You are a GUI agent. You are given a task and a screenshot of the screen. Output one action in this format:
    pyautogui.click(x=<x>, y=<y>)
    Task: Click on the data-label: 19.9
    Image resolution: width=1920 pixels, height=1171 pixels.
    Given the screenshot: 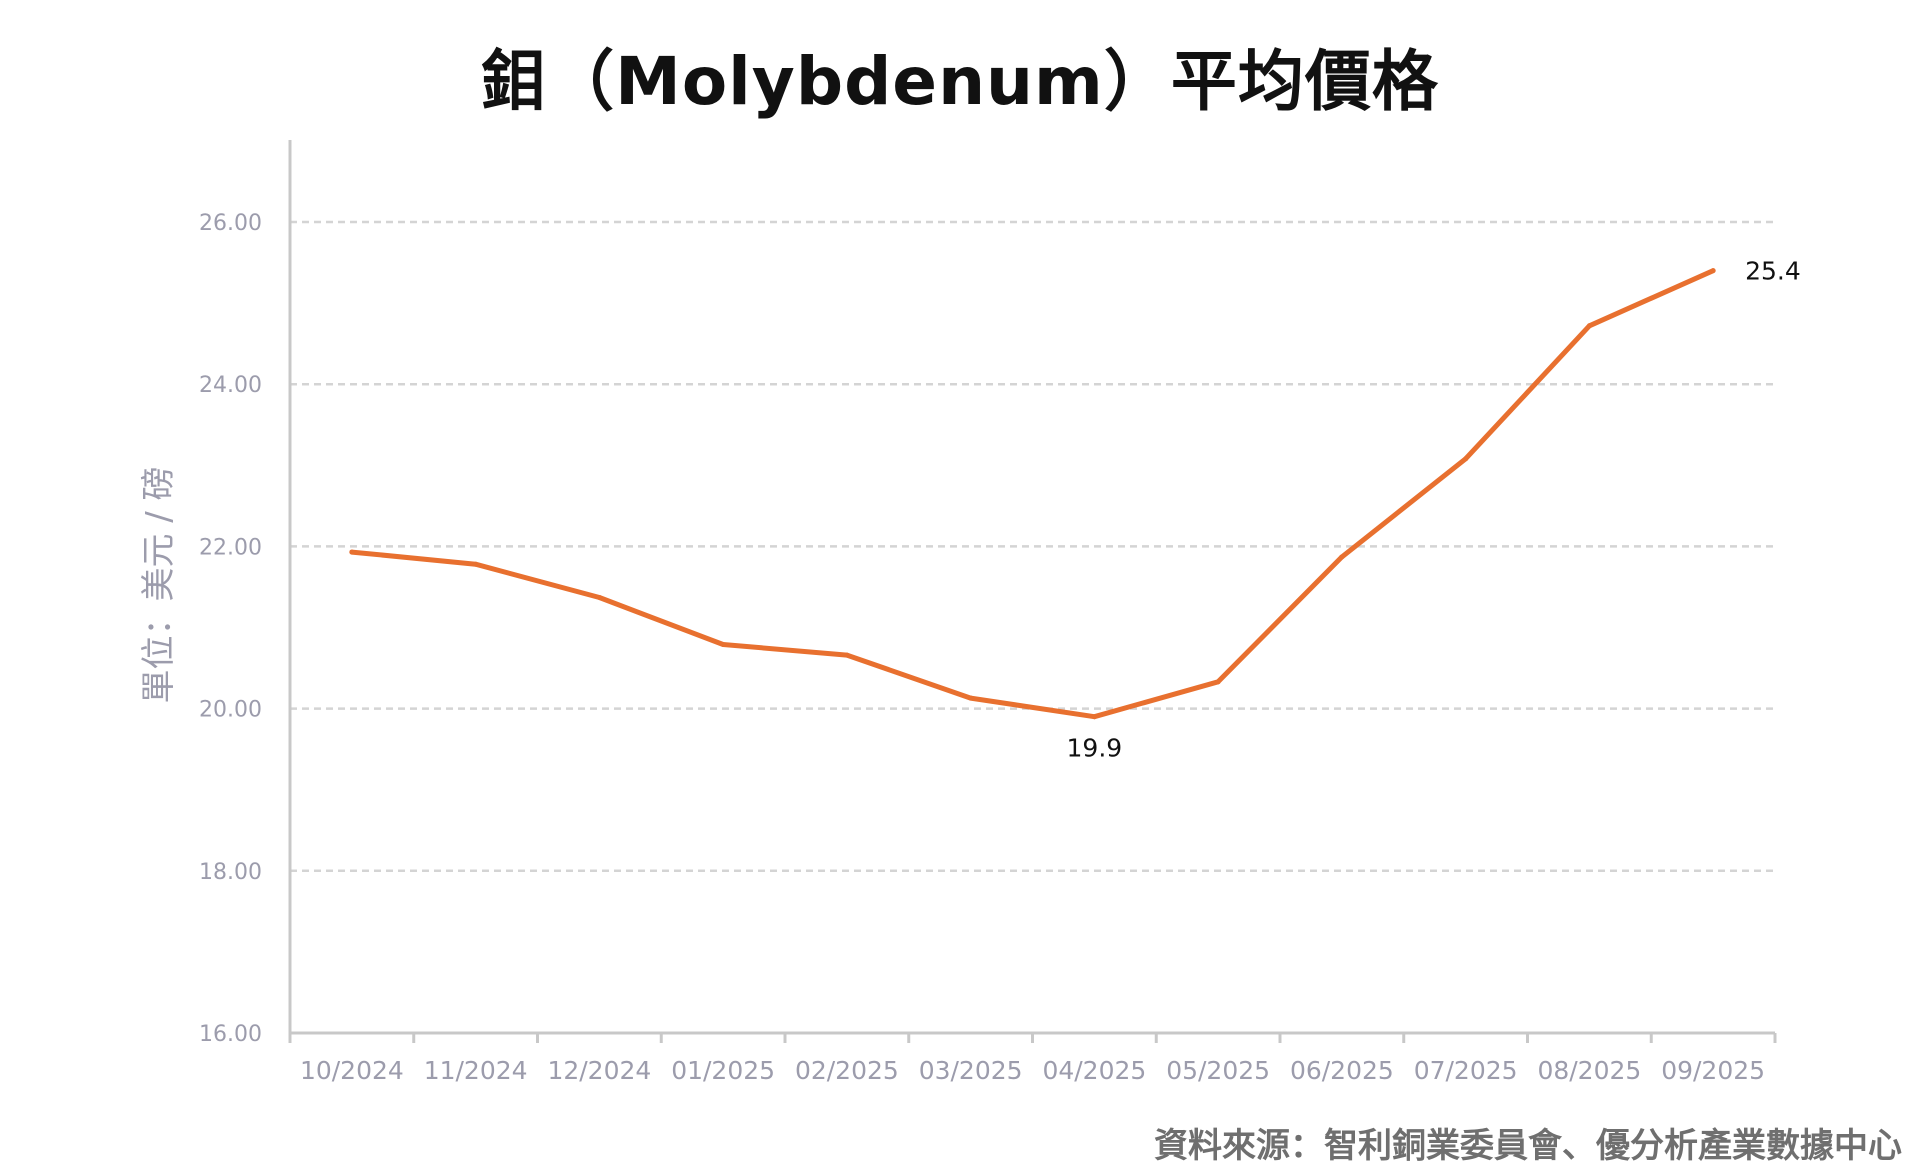 What is the action you would take?
    pyautogui.click(x=1095, y=748)
    